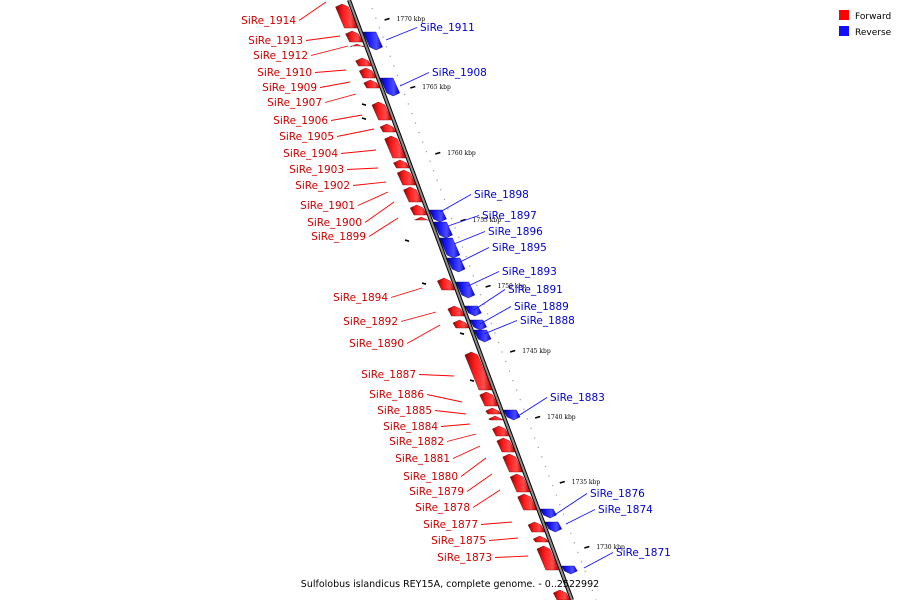  I want to click on gene-sire-1874-reverse, so click(553, 527).